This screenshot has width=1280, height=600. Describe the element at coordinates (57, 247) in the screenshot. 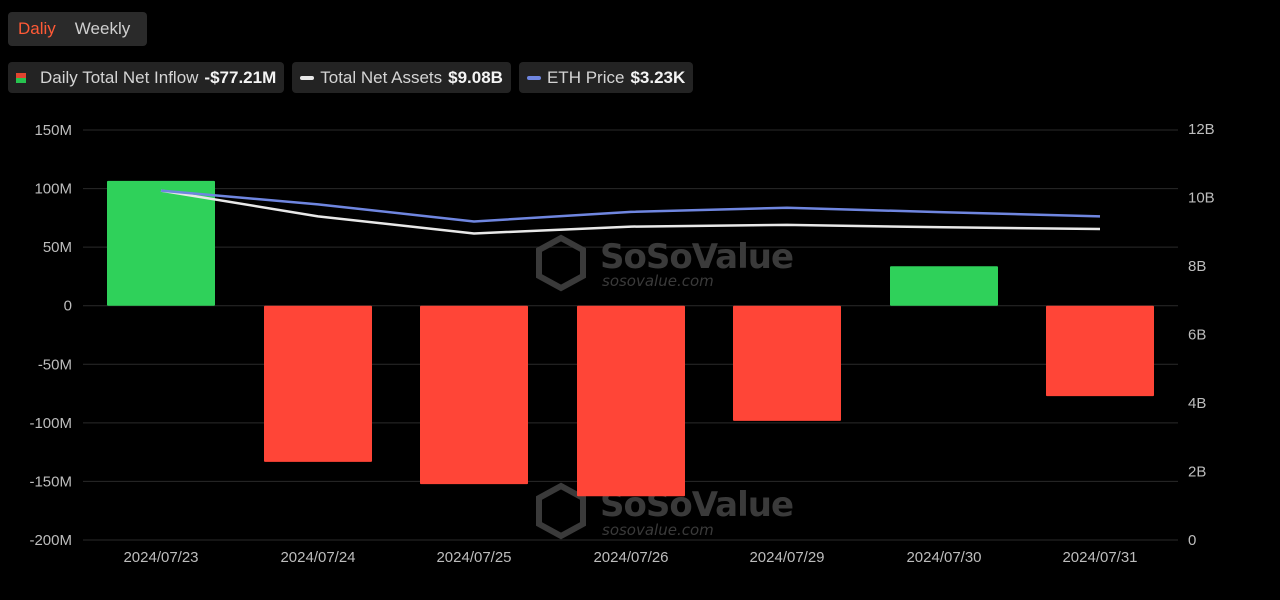

I see `left-axis-tick-label: 50M` at that location.